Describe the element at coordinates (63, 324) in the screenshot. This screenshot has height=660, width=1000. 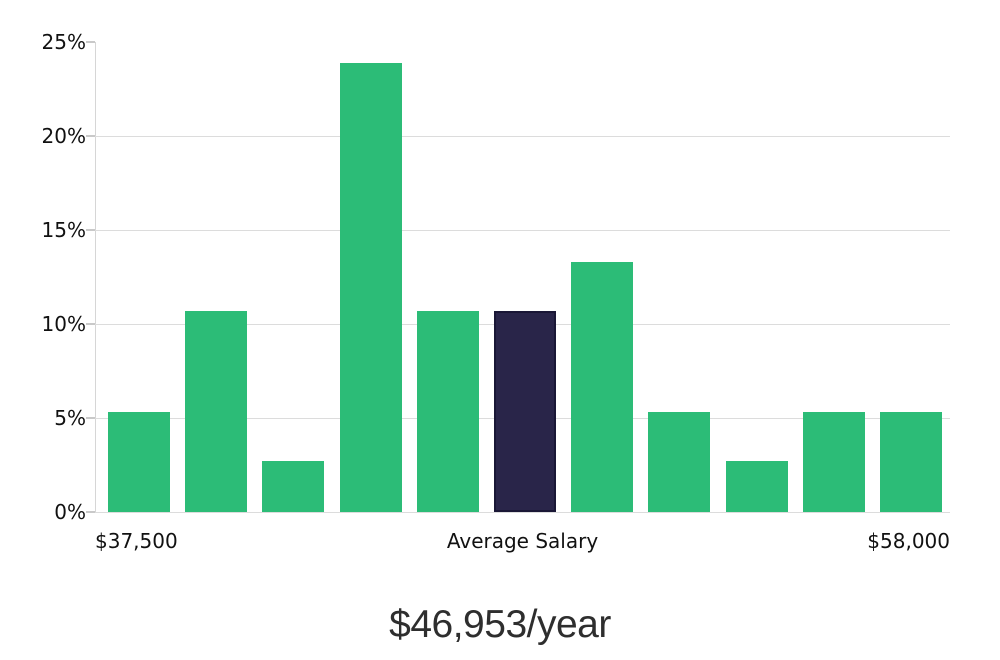
I see `y-tick-label-10%: 10%` at that location.